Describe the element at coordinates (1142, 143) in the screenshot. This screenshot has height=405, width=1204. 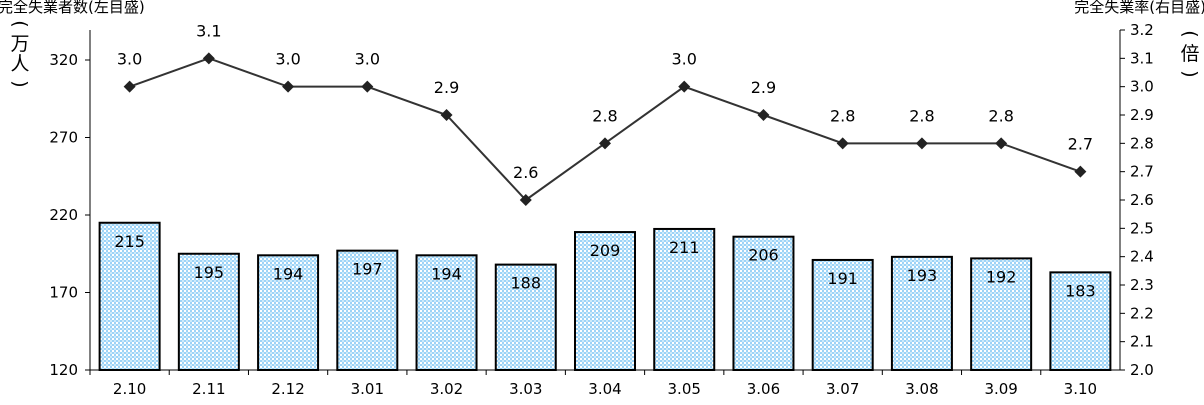
I see `right-tick-label: 2.8` at that location.